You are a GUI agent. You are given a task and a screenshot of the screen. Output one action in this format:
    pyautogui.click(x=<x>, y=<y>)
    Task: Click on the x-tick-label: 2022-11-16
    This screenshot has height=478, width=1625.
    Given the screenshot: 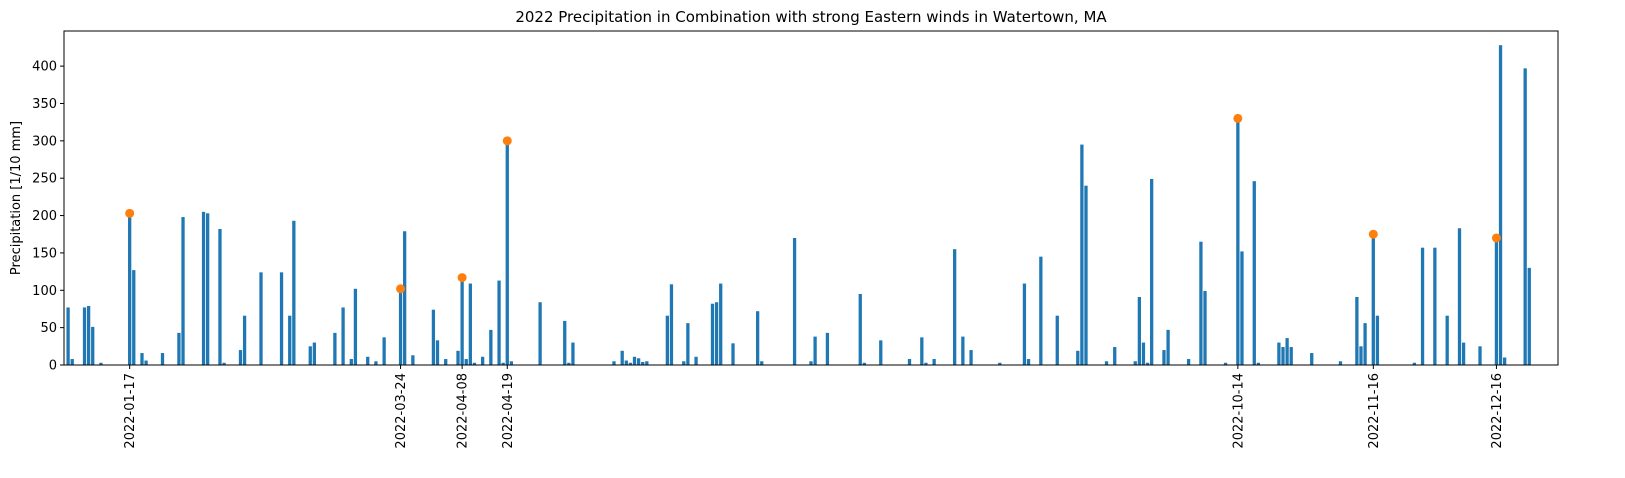 What is the action you would take?
    pyautogui.click(x=1374, y=411)
    